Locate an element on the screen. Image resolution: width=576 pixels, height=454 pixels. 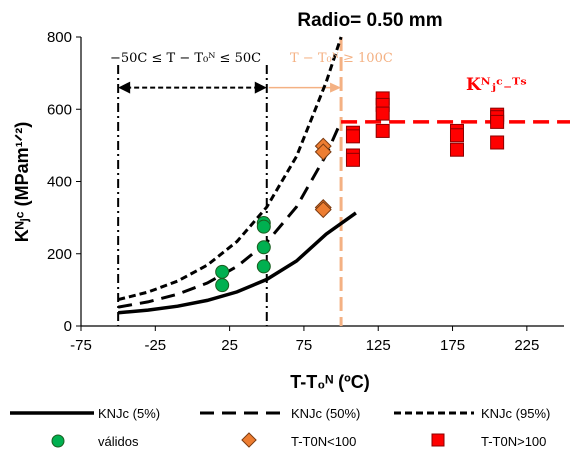
x-tick-label: 175 is located at coordinates (452, 345).